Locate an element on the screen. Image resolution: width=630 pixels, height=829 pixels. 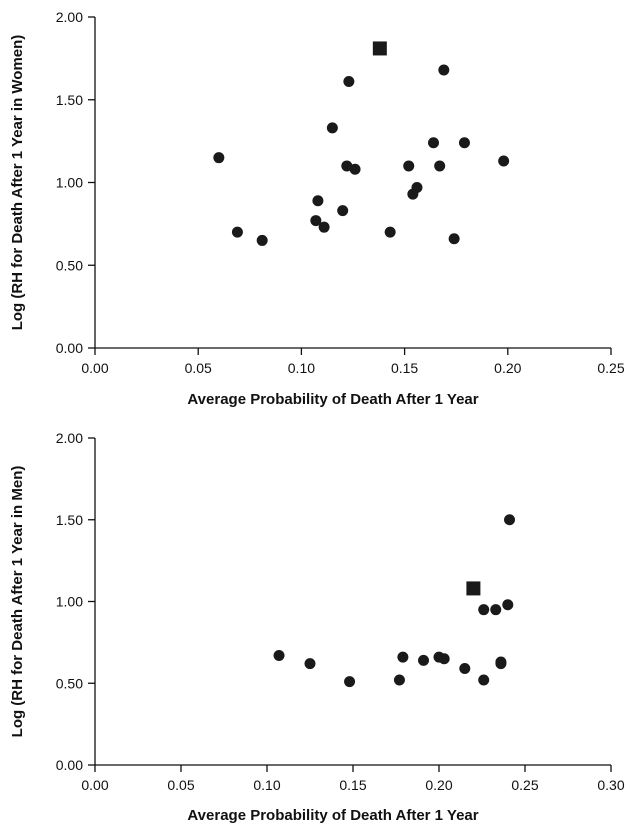
y-axis-title: Log (RH for Death After 1 Year in Women) is located at coordinates (17, 183).